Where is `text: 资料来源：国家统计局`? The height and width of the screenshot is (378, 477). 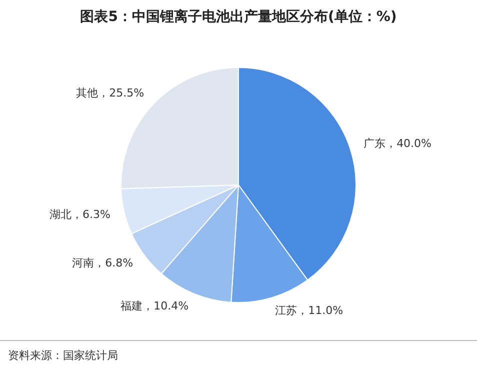
text: 资料来源：国家统计局 is located at coordinates (63, 355).